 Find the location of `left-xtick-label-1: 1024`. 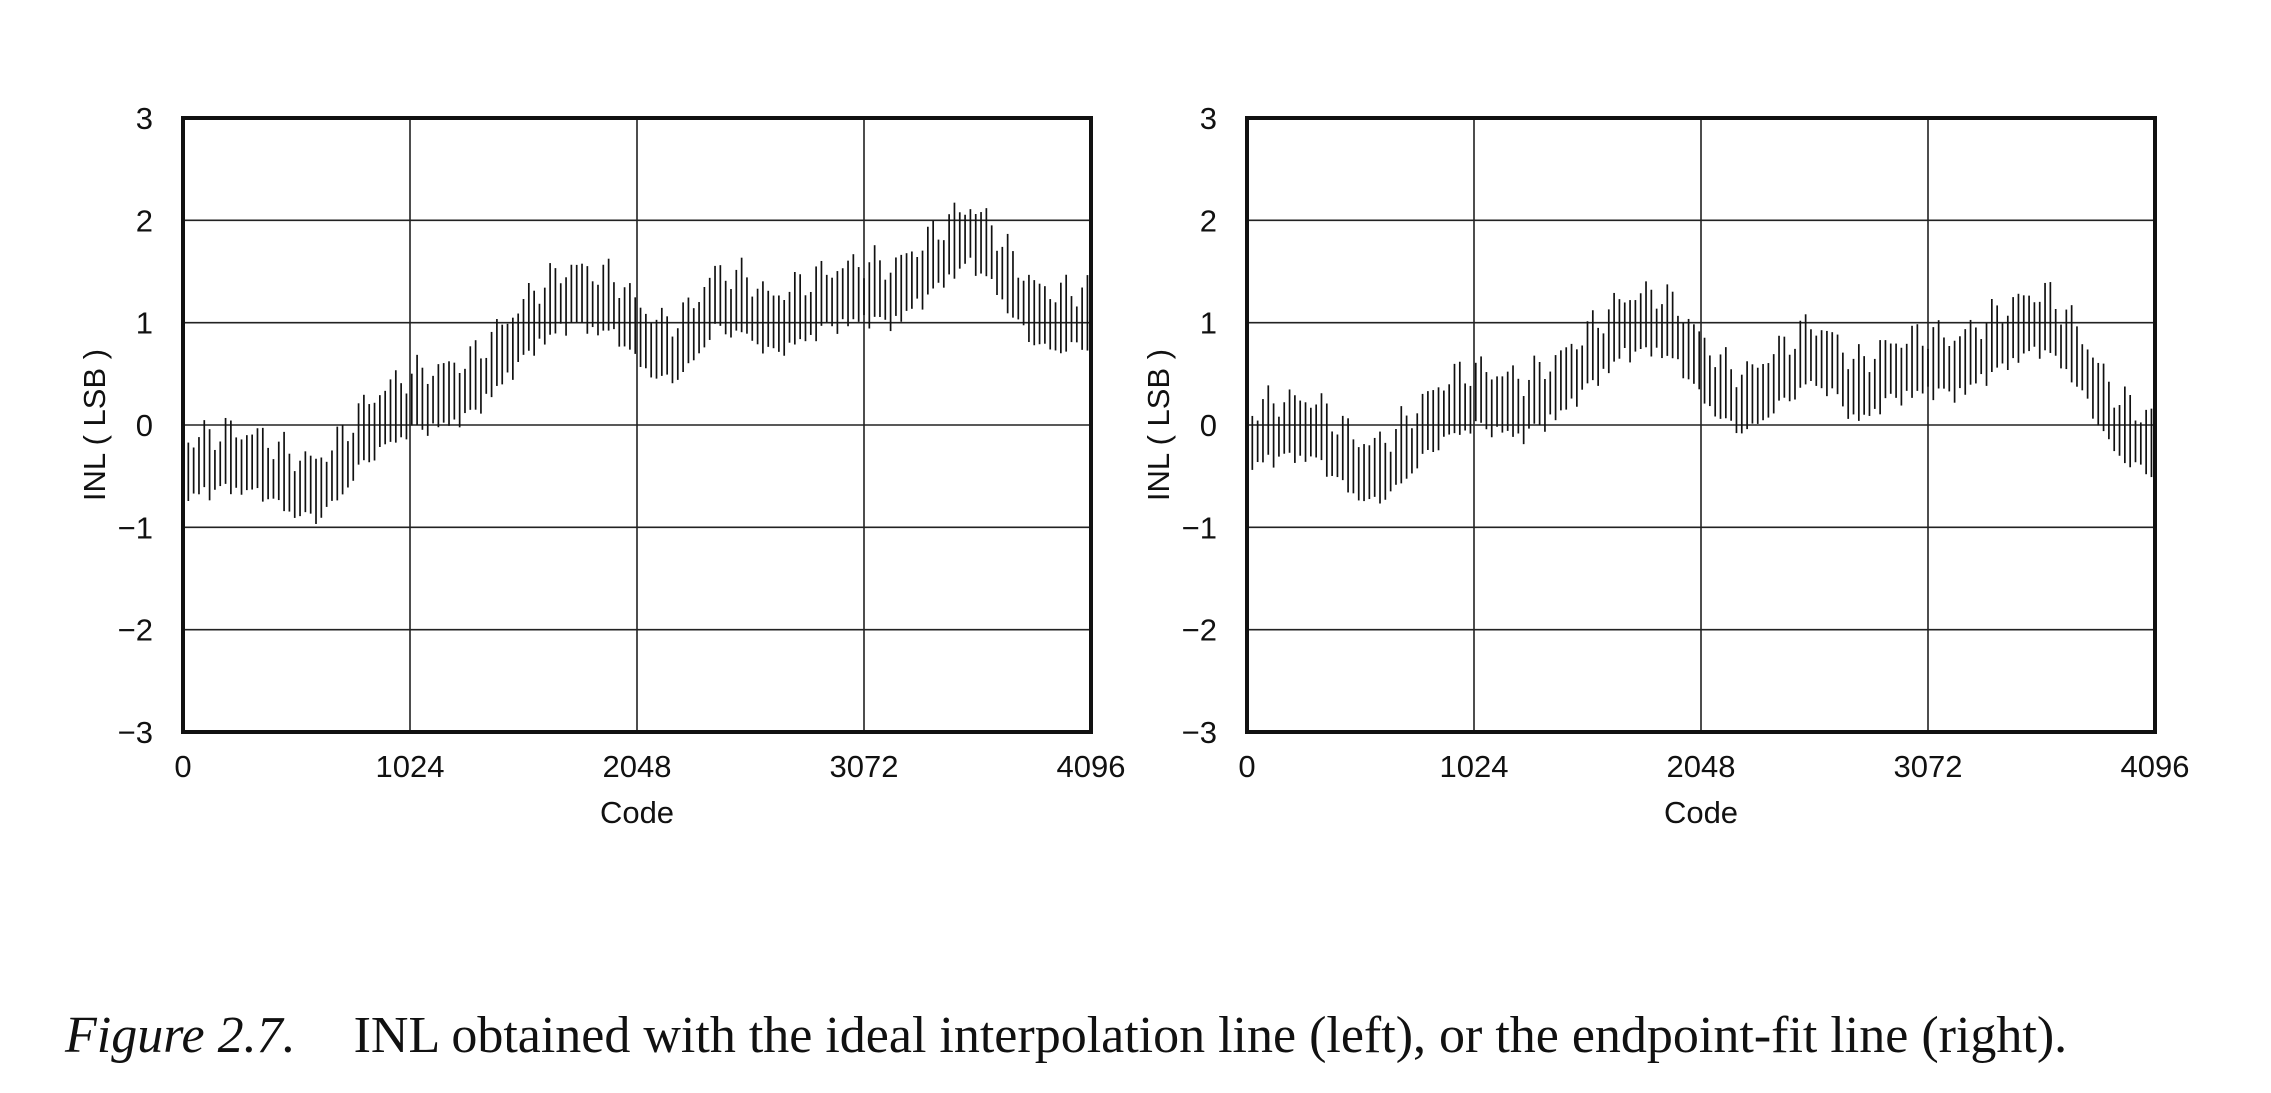

left-xtick-label-1: 1024 is located at coordinates (410, 766).